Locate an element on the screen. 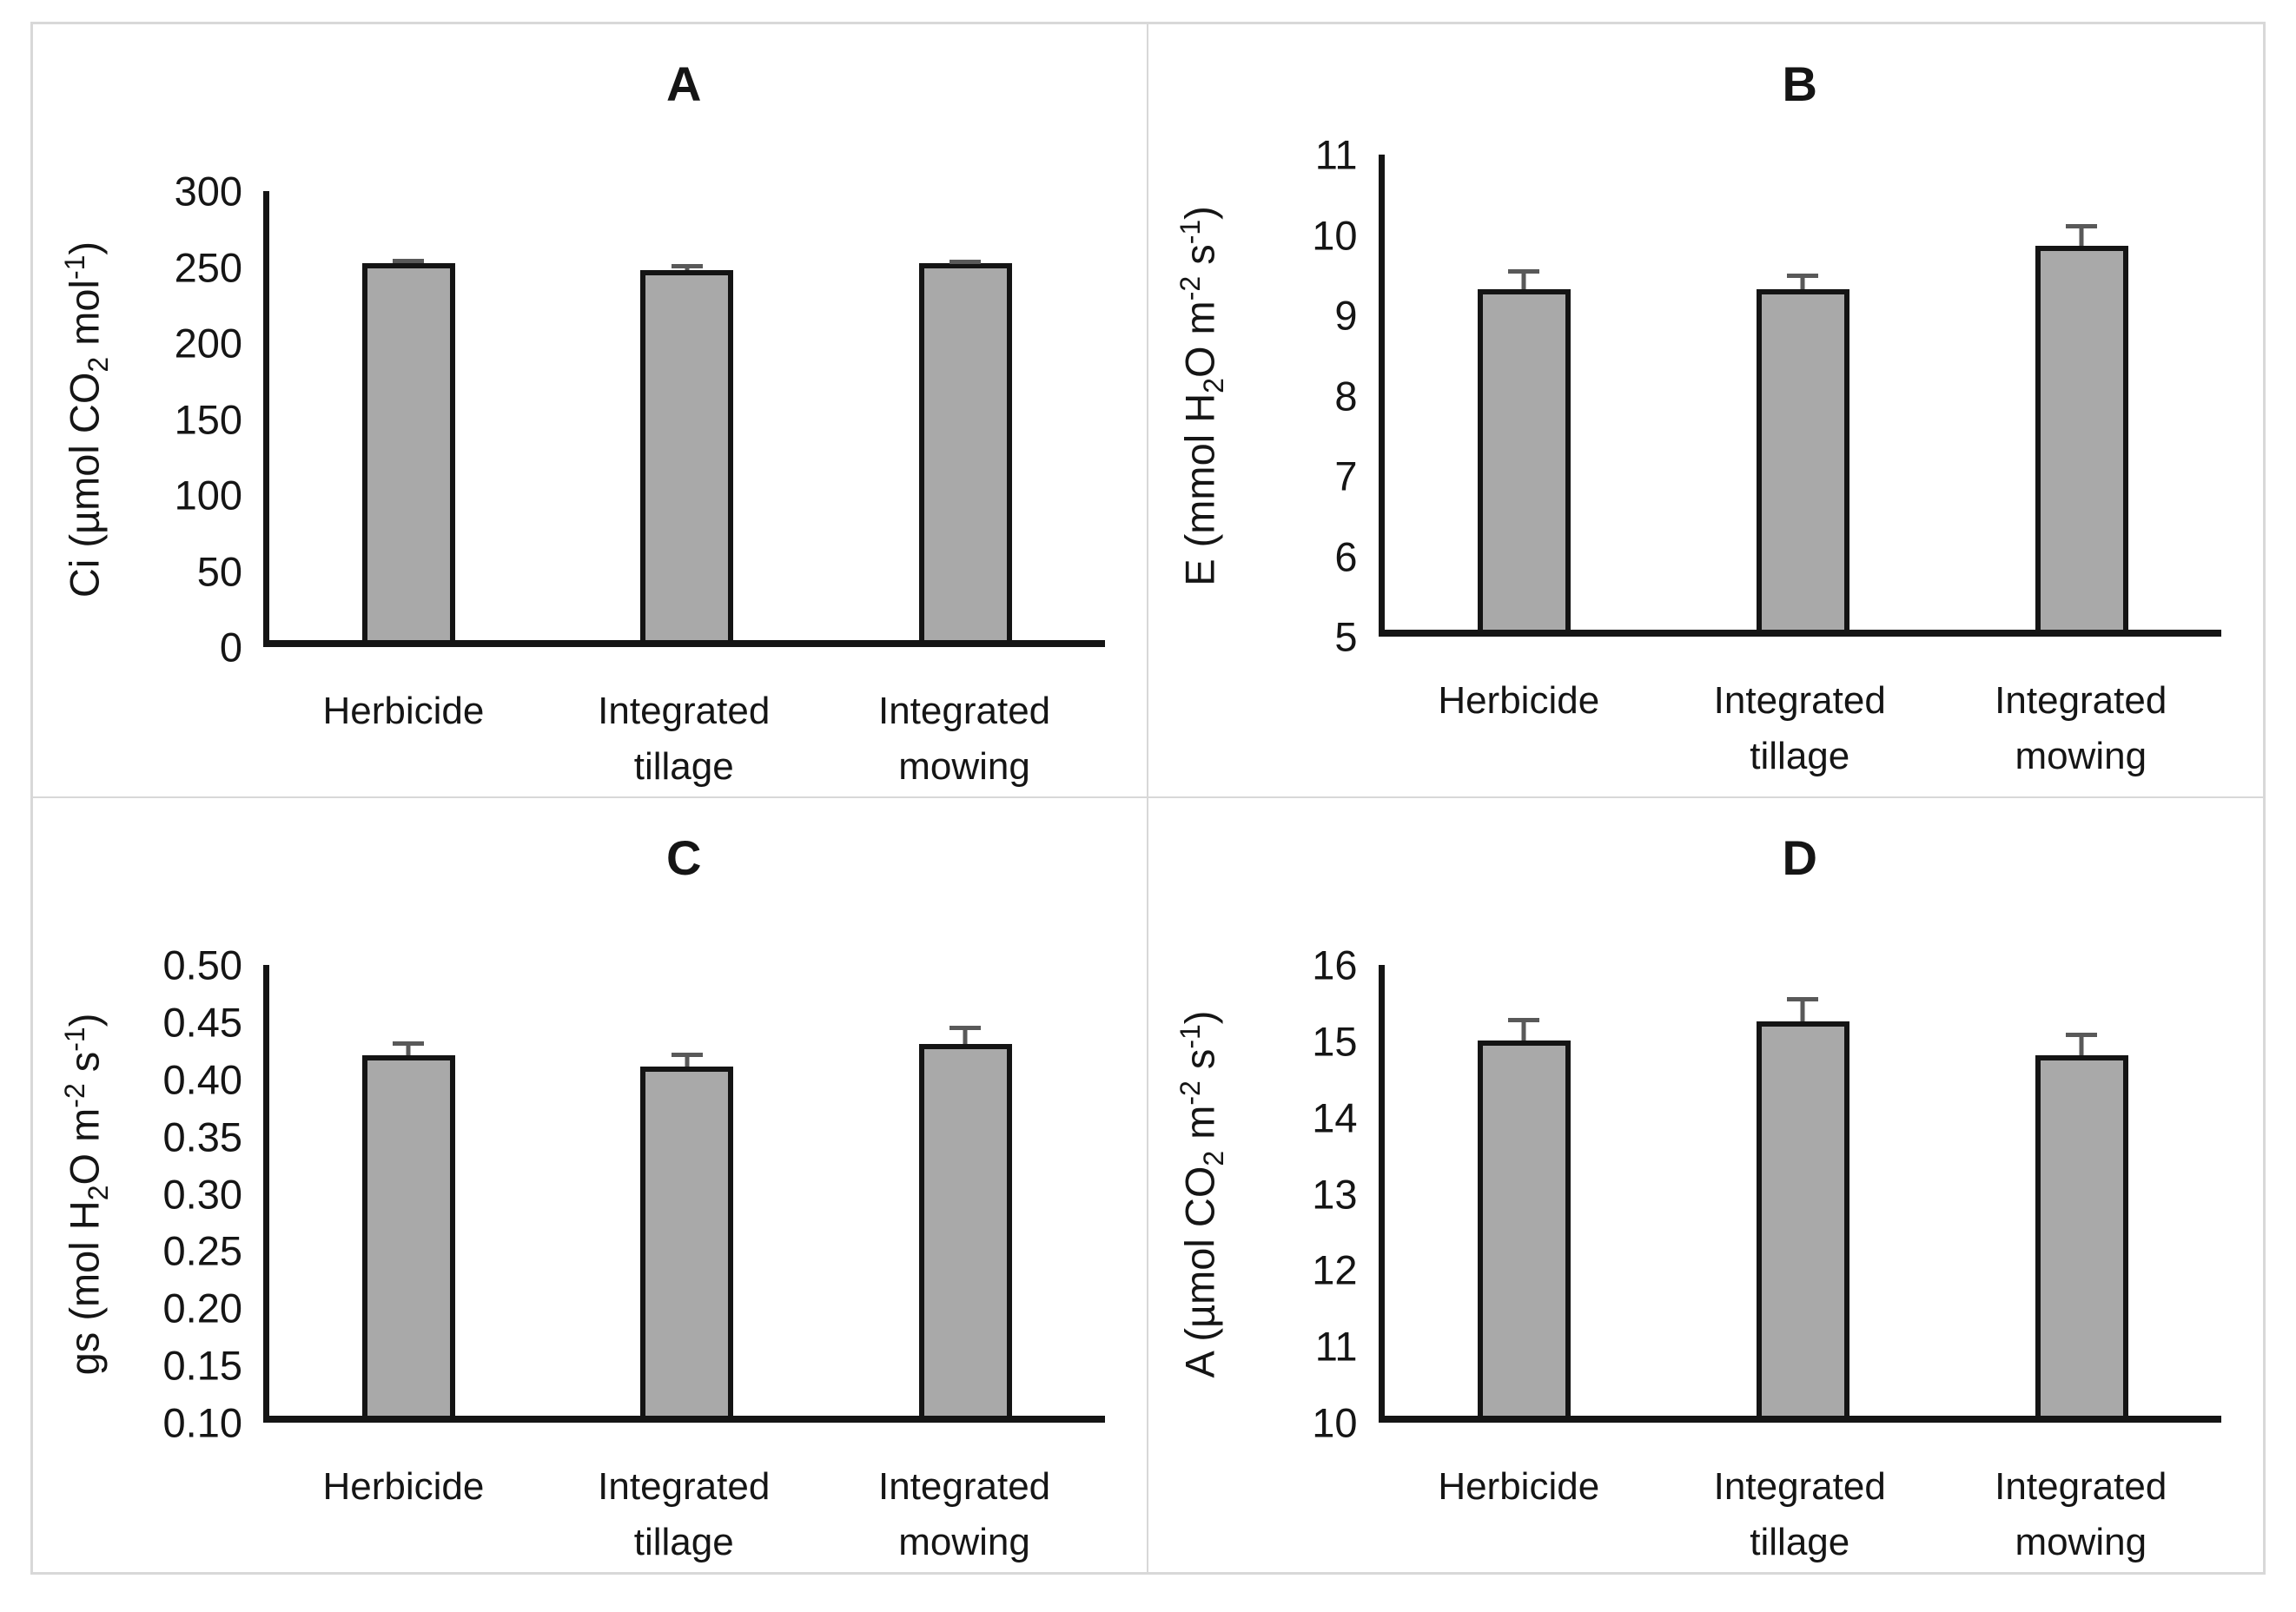  y-tick-label: 13 is located at coordinates (1335, 1194).